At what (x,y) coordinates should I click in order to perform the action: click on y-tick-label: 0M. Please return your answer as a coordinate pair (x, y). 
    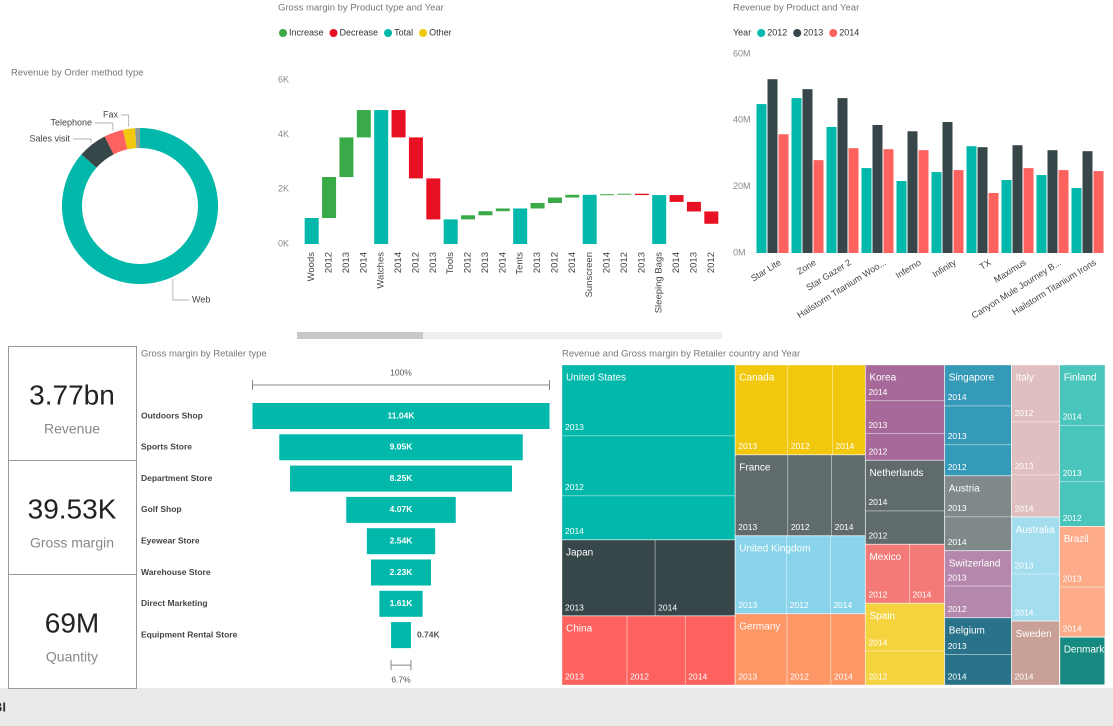
    Looking at the image, I should click on (739, 252).